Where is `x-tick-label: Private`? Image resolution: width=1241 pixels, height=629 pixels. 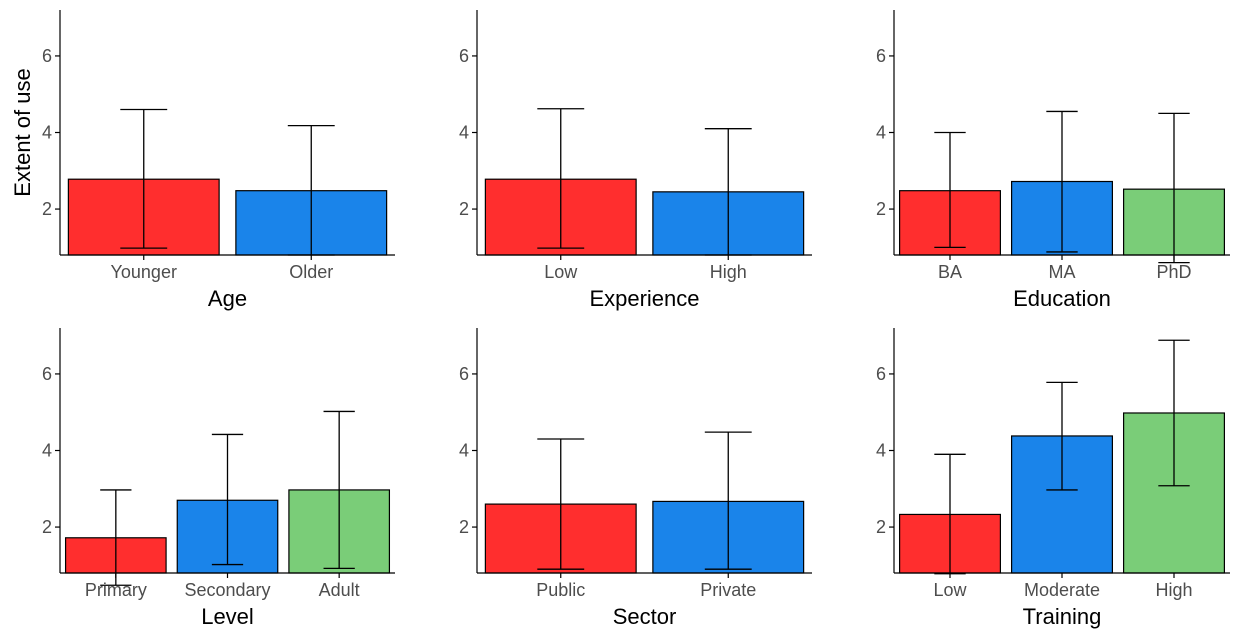 x-tick-label: Private is located at coordinates (728, 590).